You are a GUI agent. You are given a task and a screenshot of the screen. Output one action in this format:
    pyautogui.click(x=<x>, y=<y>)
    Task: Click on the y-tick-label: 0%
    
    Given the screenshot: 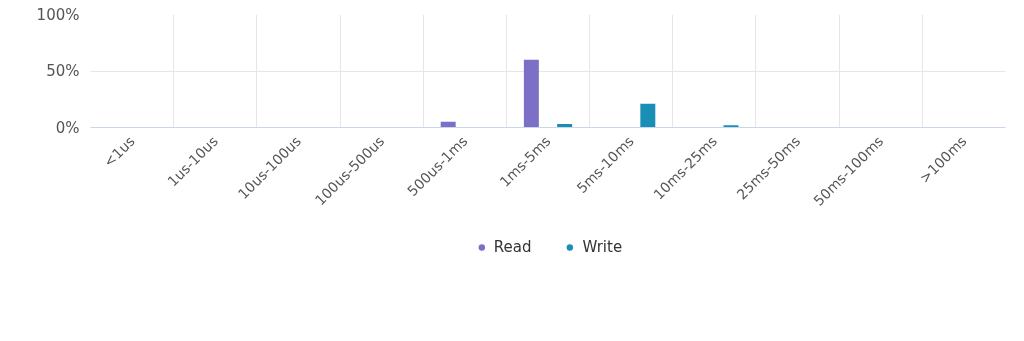 What is the action you would take?
    pyautogui.click(x=67, y=127)
    